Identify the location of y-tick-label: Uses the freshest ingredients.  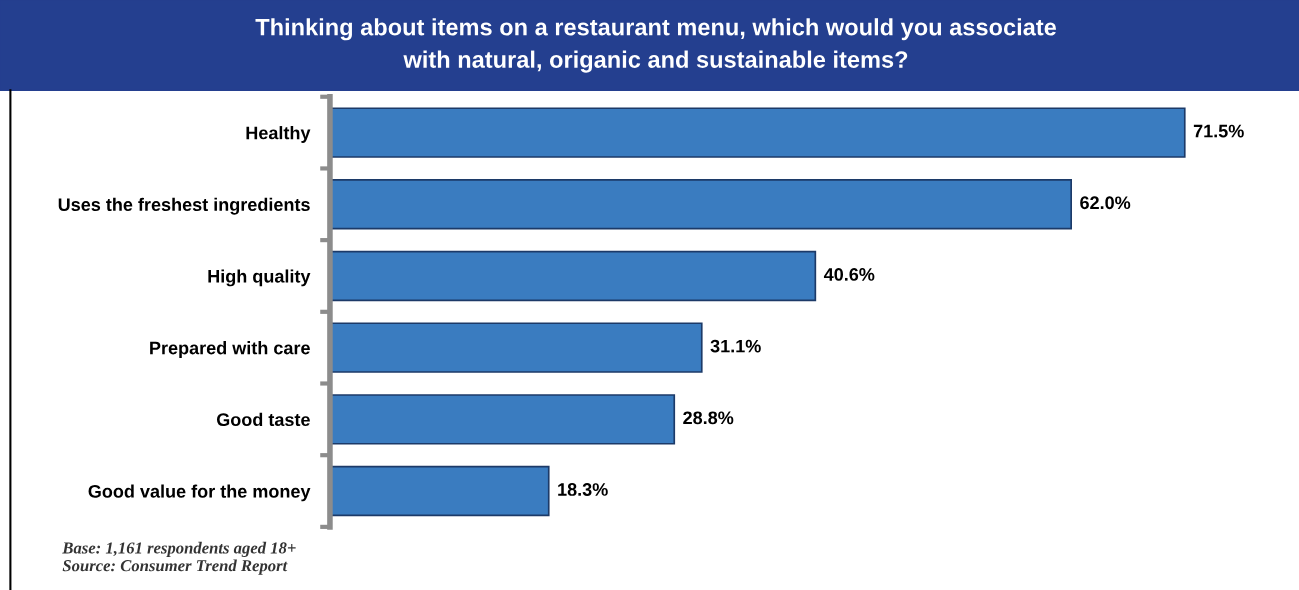
(184, 206).